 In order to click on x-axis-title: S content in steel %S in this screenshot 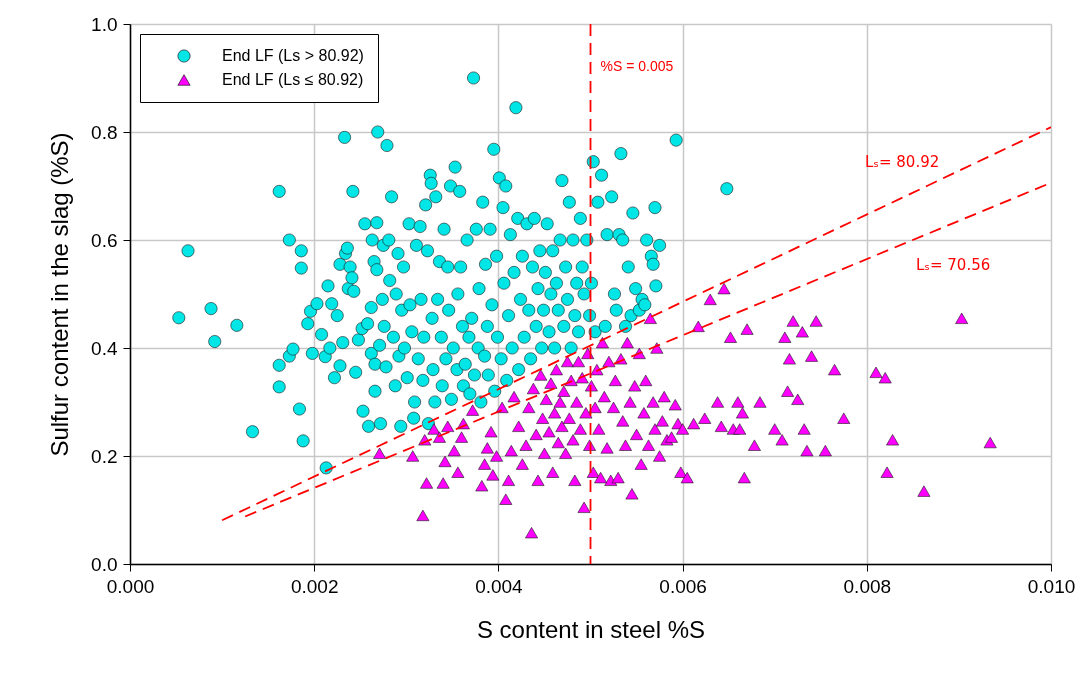, I will do `click(591, 629)`.